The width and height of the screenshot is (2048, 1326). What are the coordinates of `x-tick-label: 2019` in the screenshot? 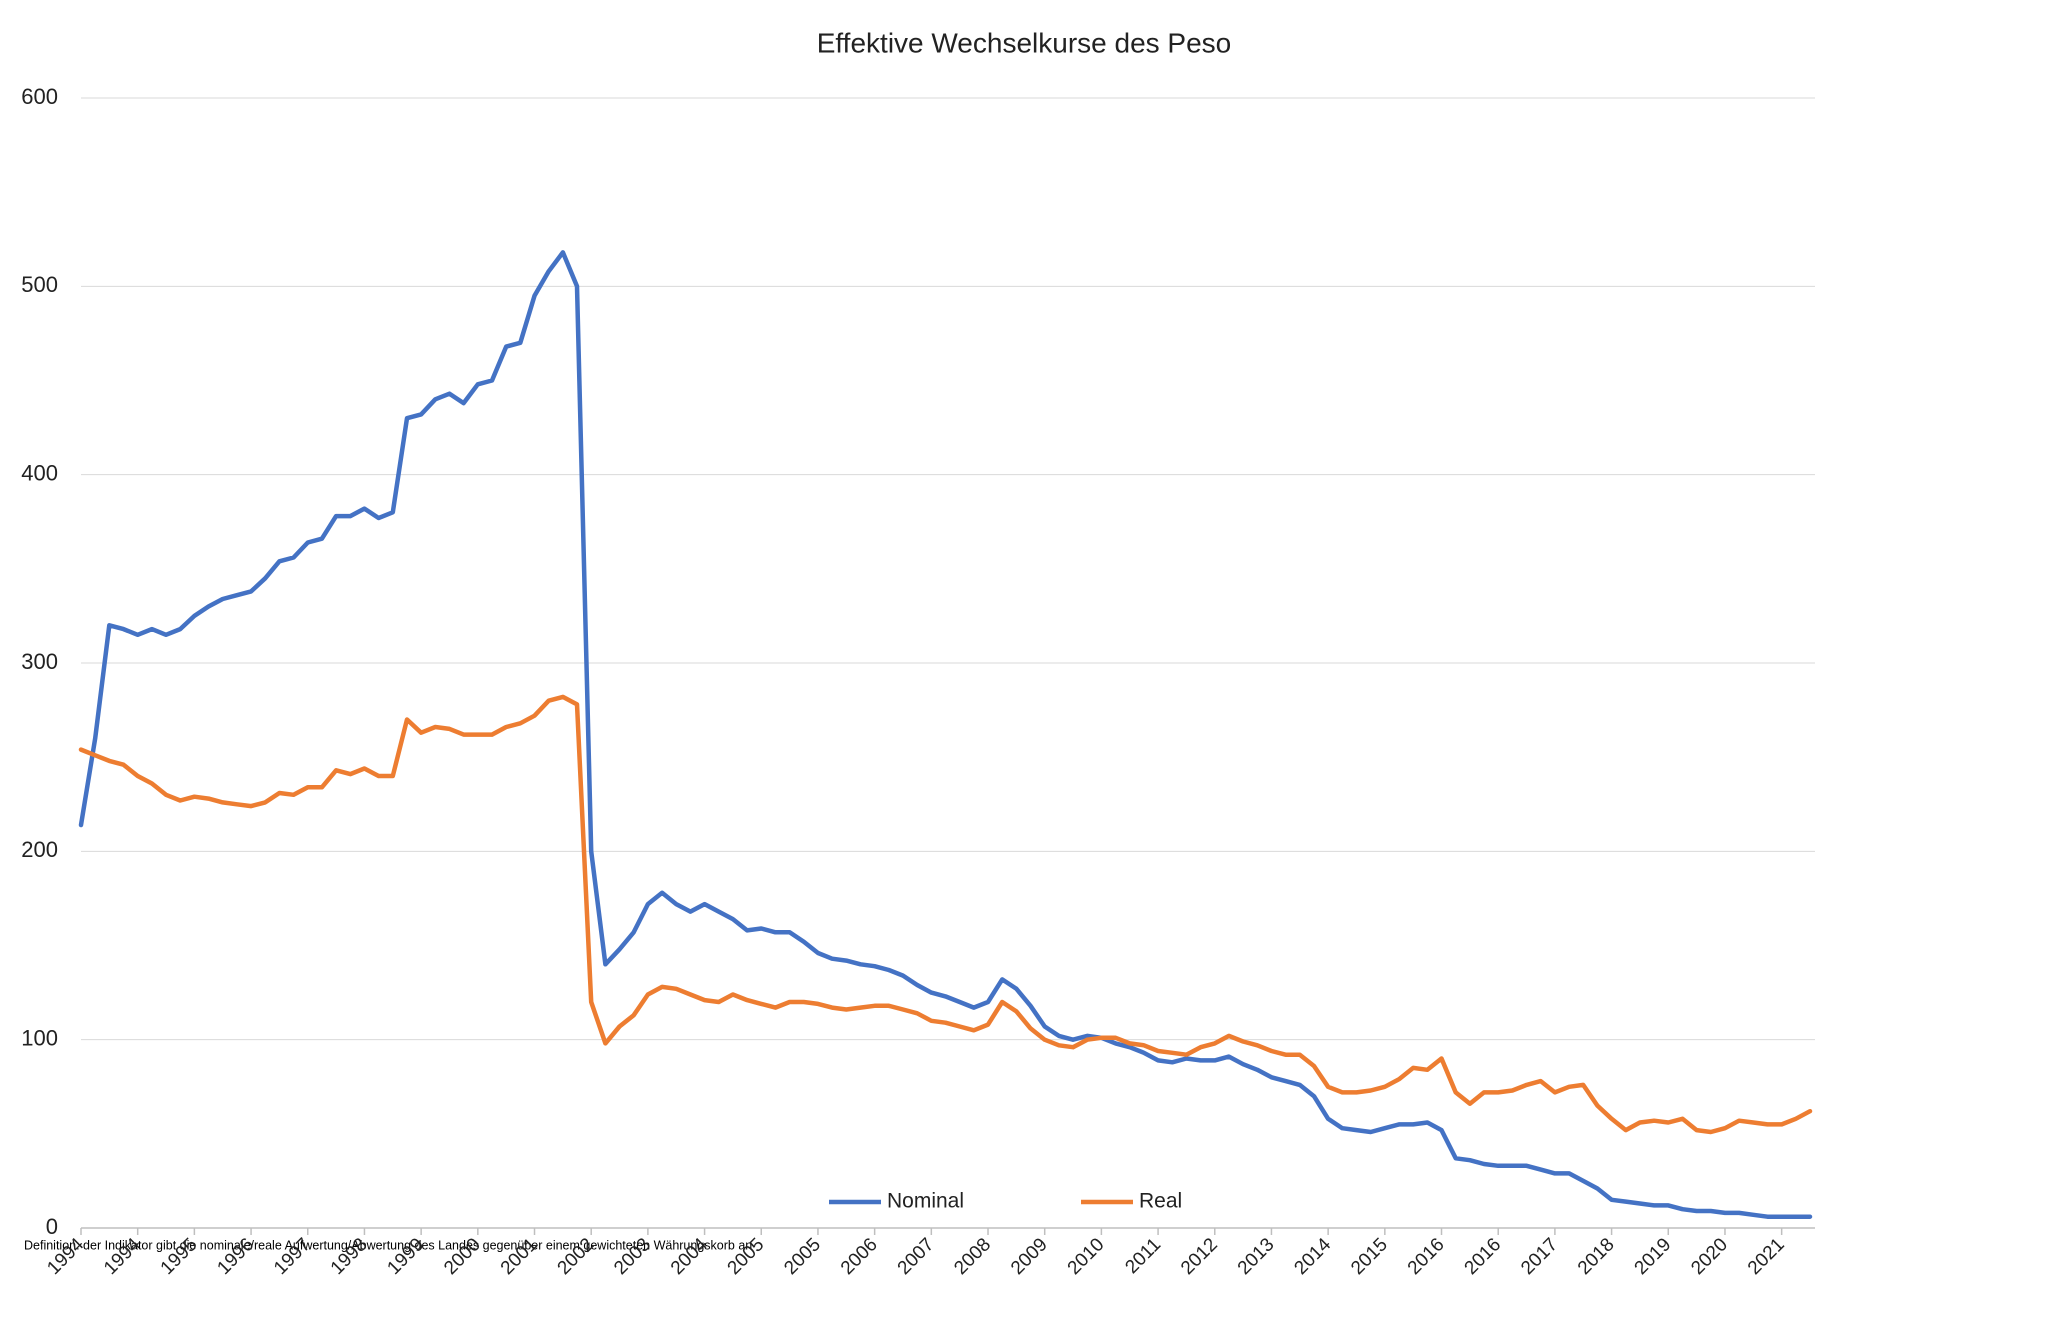 It's located at (1653, 1256).